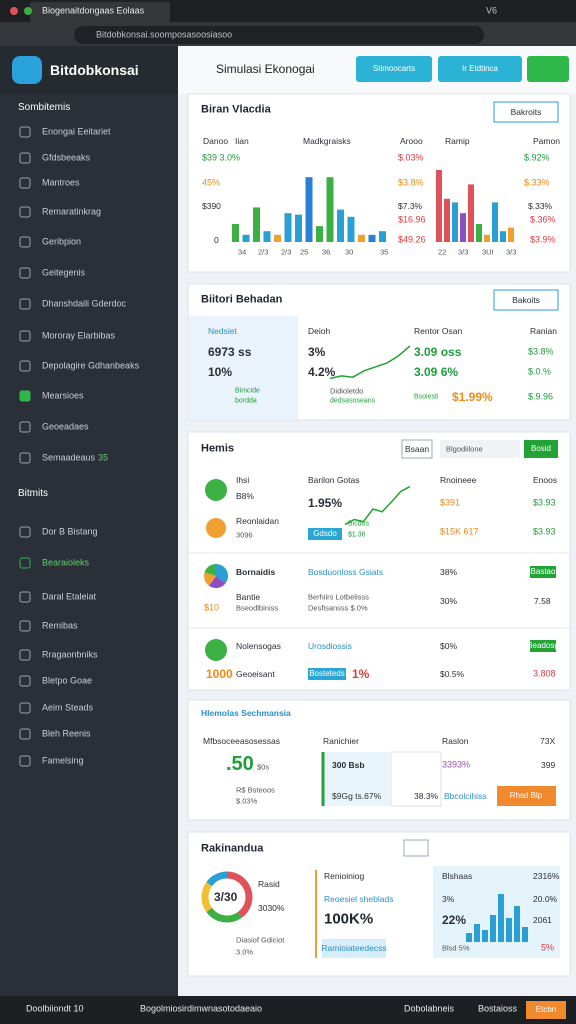  Describe the element at coordinates (257, 608) in the screenshot. I see `text: Bseodlbiniss` at that location.